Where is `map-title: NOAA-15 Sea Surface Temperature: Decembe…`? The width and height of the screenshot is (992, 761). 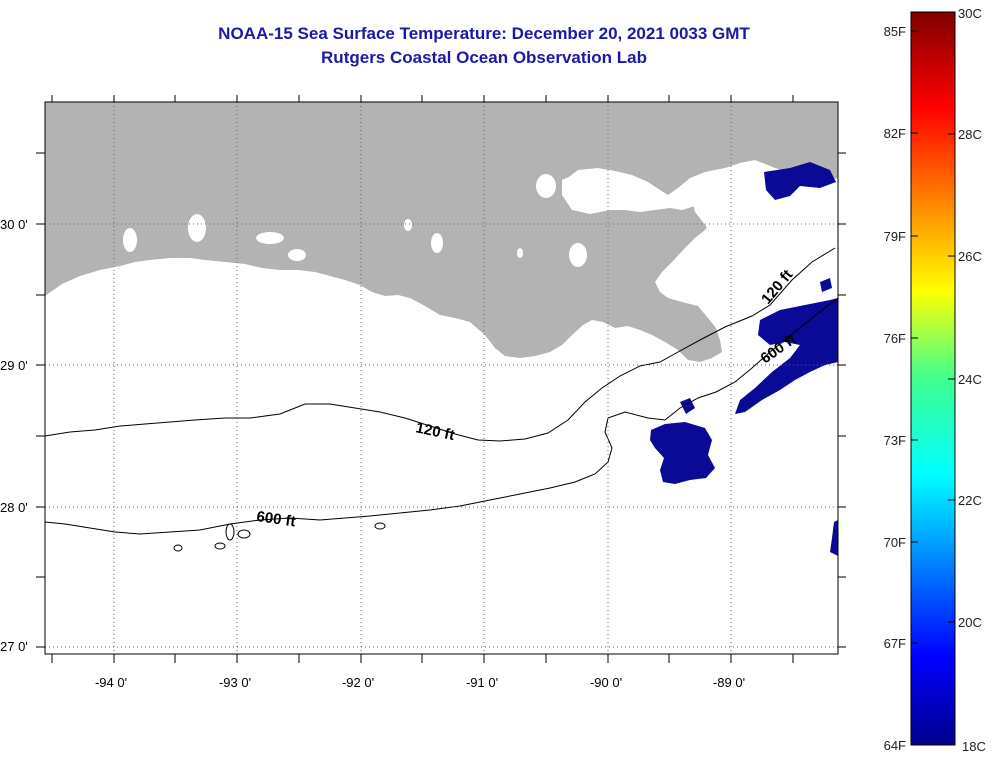 map-title: NOAA-15 Sea Surface Temperature: Decembe… is located at coordinates (484, 33).